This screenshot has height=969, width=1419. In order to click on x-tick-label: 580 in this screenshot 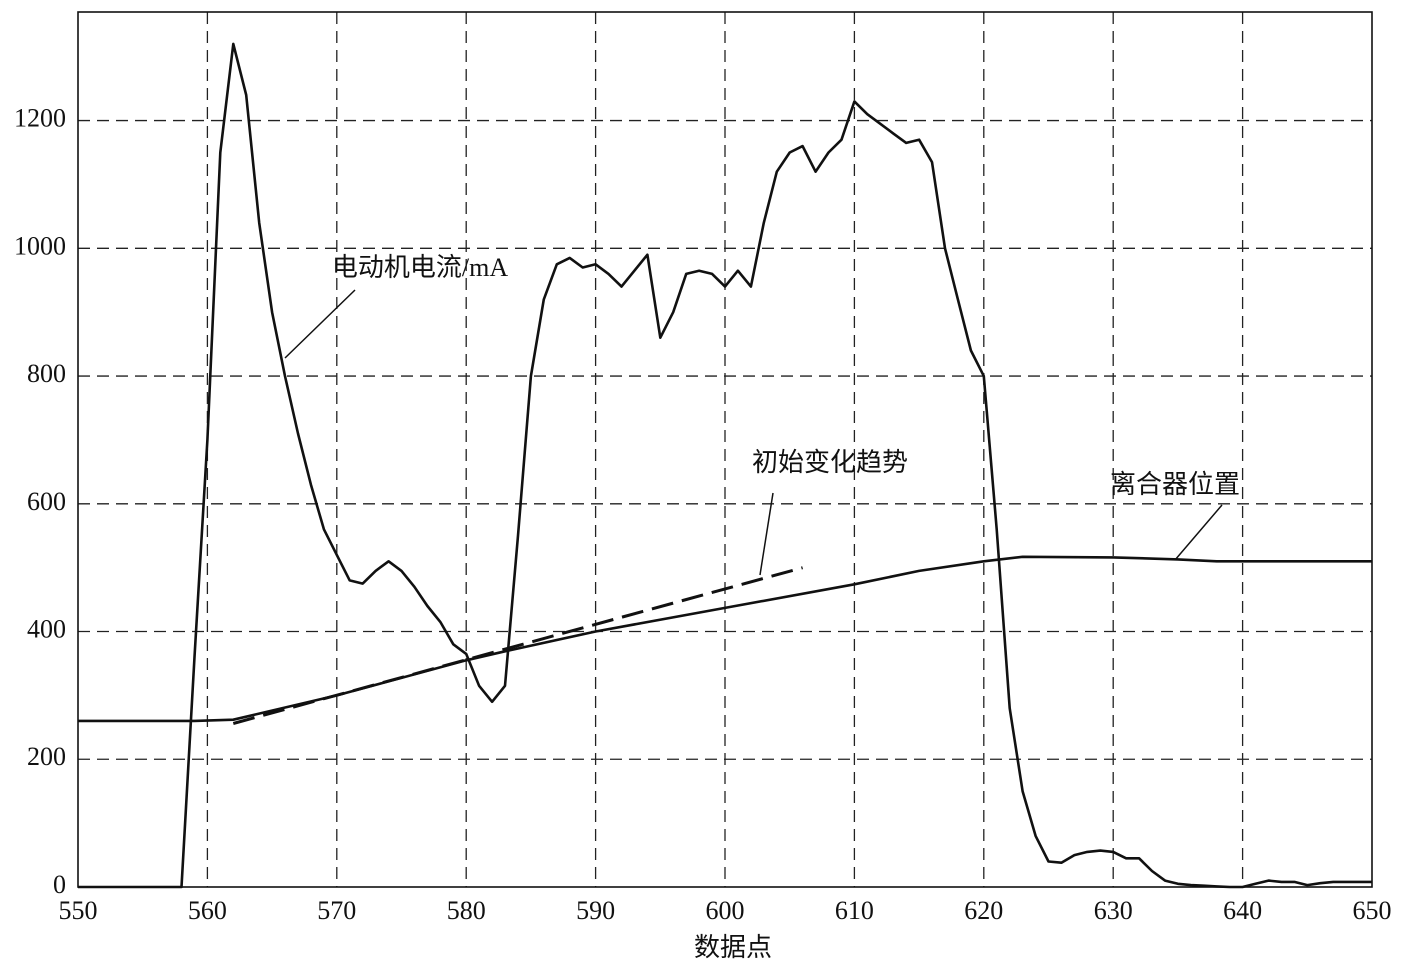, I will do `click(466, 910)`.